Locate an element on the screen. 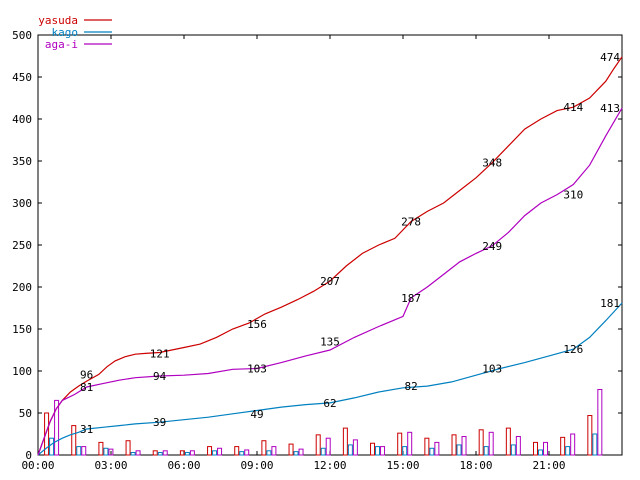 The width and height of the screenshot is (640, 480). y-tick-label: 450 is located at coordinates (22, 77).